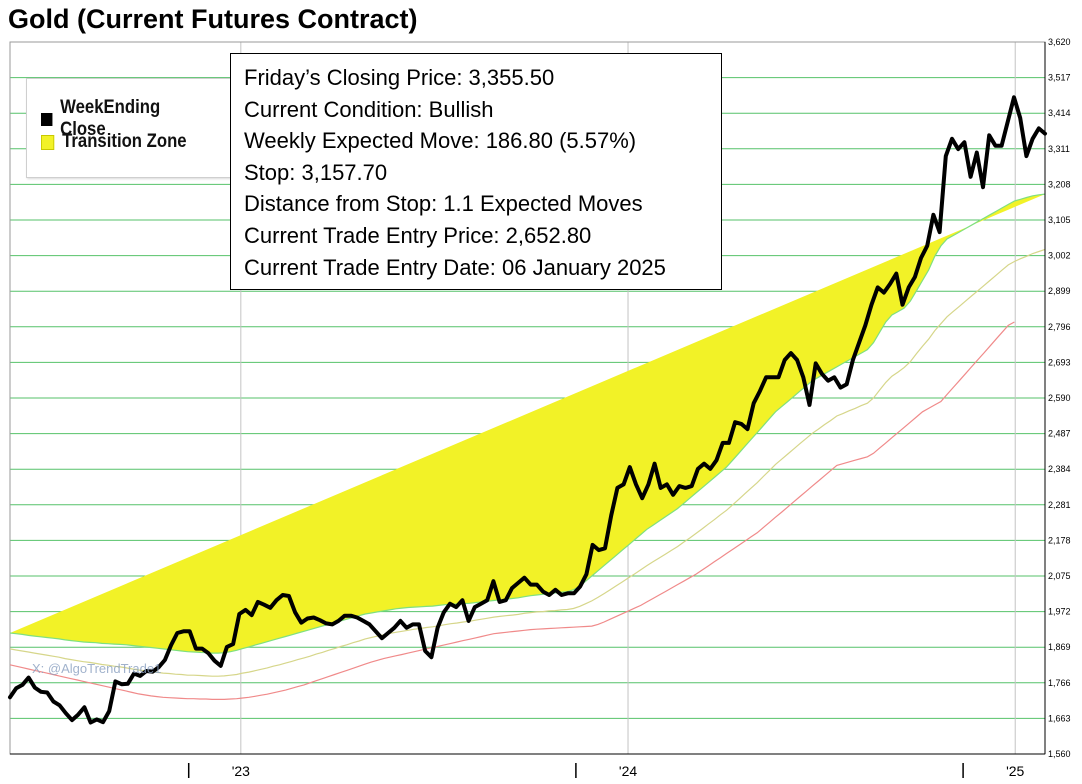 Image resolution: width=1082 pixels, height=784 pixels. What do you see at coordinates (1059, 434) in the screenshot?
I see `y-tick-label: 2,487` at bounding box center [1059, 434].